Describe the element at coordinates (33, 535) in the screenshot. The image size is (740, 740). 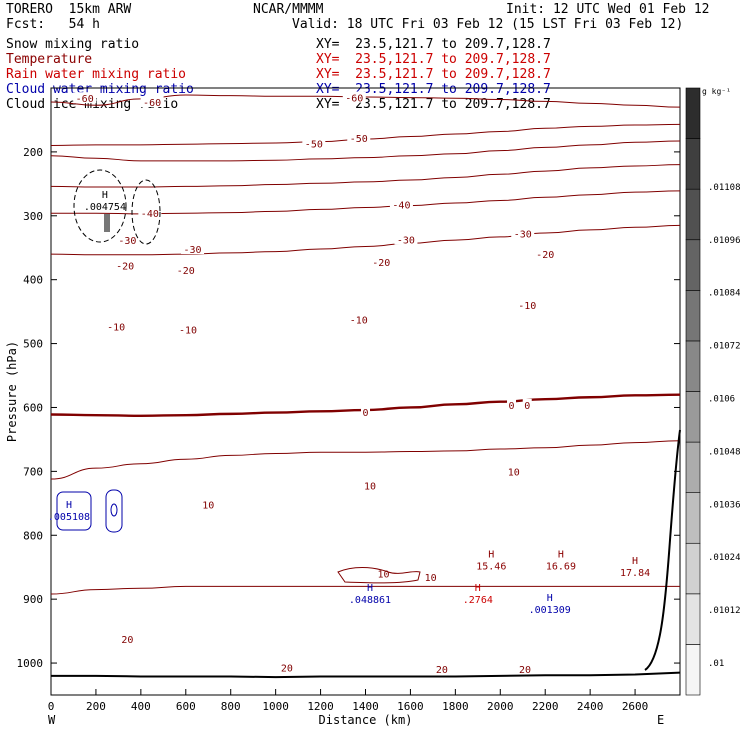
I see `y-tick-label: 800` at that location.